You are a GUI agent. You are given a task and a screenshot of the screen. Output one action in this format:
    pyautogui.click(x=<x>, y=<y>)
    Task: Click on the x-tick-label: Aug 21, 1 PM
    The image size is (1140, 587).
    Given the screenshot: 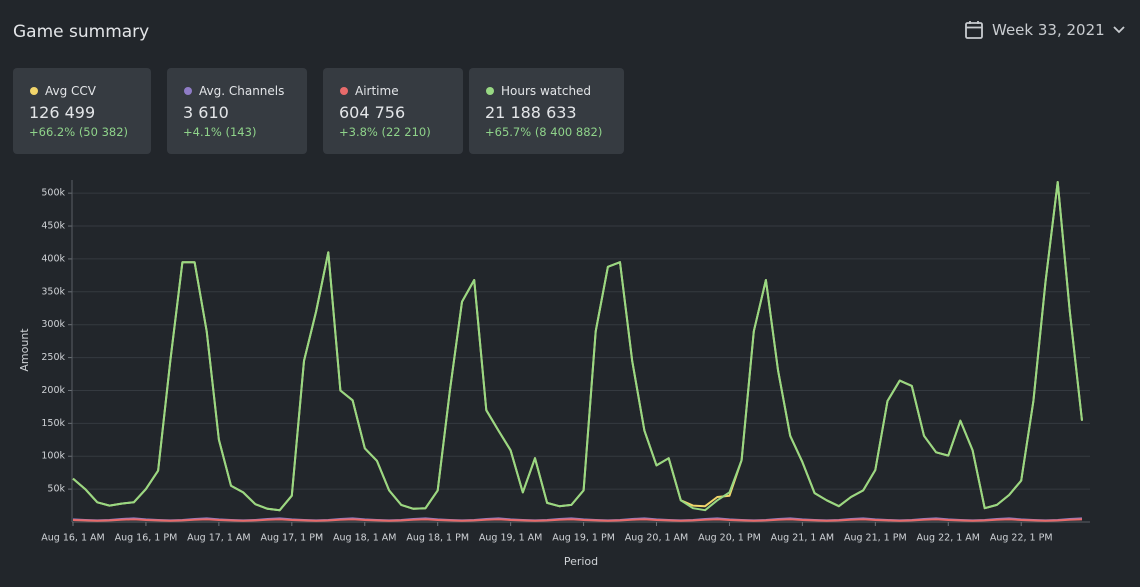 What is the action you would take?
    pyautogui.click(x=875, y=538)
    